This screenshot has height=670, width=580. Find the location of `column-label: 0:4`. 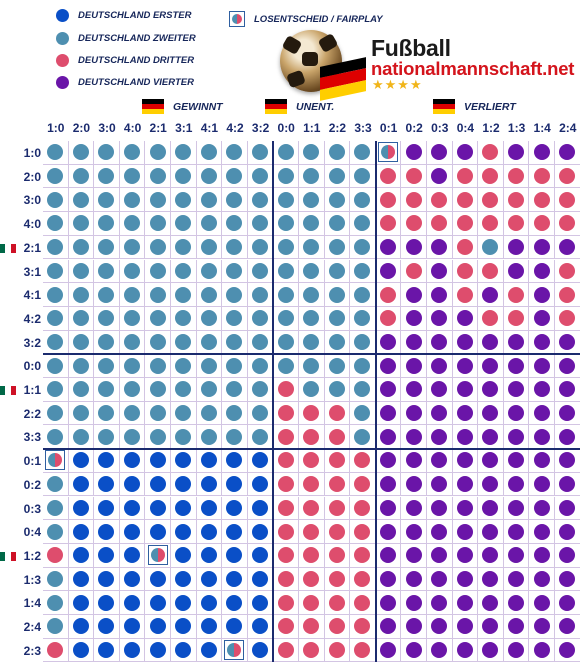

column-label: 0:4 is located at coordinates (465, 128).